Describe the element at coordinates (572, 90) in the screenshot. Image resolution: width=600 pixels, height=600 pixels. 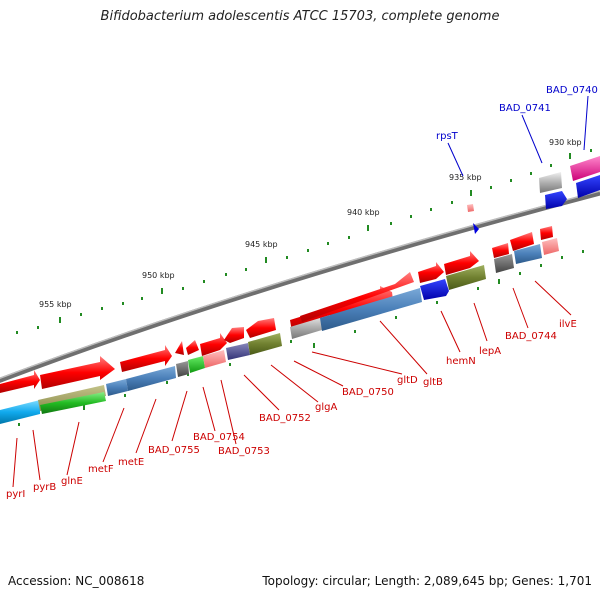
I see `gene-label-BAD_0740: BAD_0740` at that location.